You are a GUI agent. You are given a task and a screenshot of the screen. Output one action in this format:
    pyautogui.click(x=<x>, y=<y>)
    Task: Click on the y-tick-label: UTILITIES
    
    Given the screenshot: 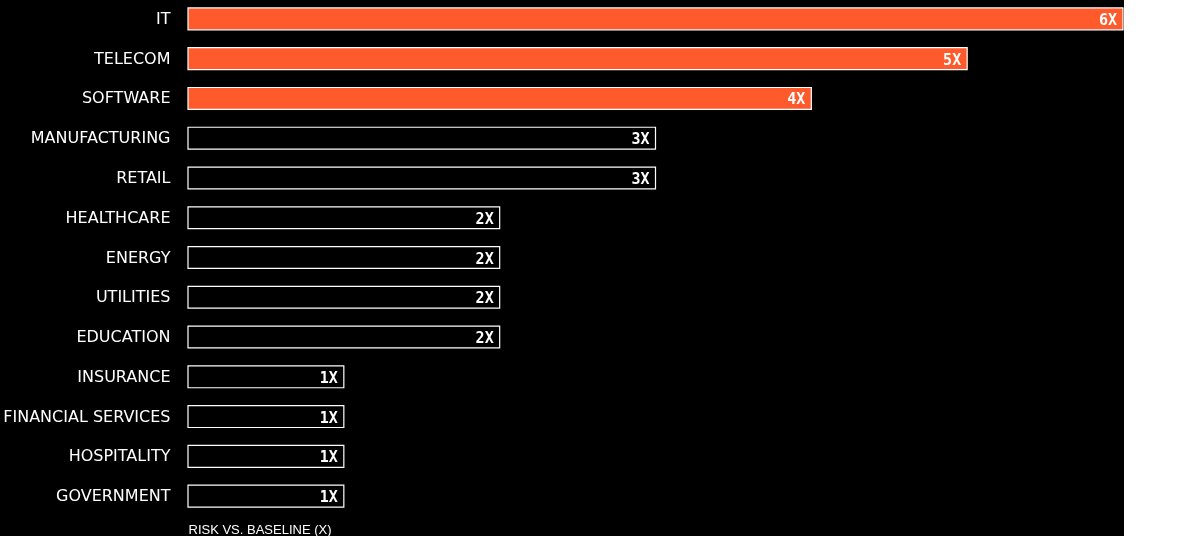 What is the action you would take?
    pyautogui.click(x=133, y=297)
    